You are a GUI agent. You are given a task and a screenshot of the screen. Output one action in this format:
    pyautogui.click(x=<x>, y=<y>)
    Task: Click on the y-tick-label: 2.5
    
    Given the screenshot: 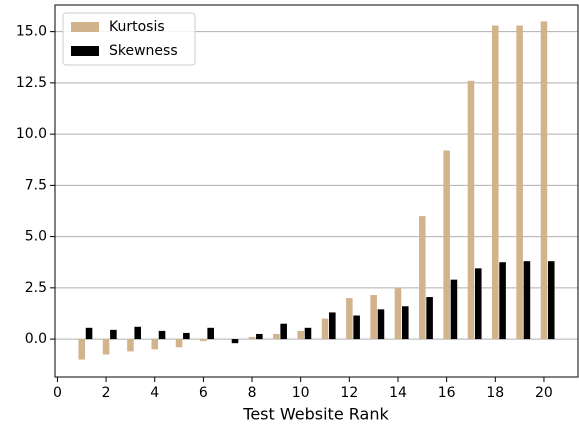 What is the action you would take?
    pyautogui.click(x=36, y=288)
    